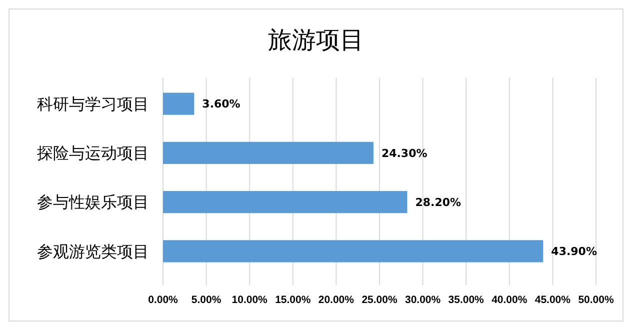  What do you see at coordinates (206, 300) in the screenshot?
I see `x-tick-label: 5.00%` at bounding box center [206, 300].